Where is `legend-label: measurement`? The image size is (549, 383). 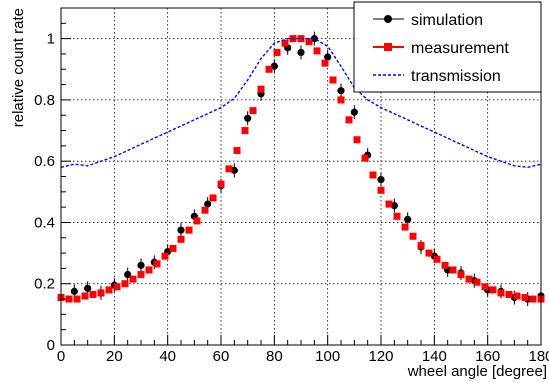 legend-label: measurement is located at coordinates (460, 48).